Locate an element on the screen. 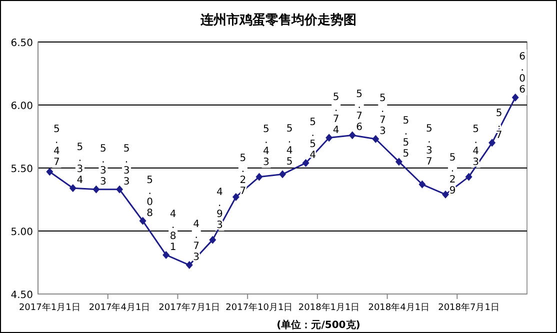 The width and height of the screenshot is (557, 333). text: (单位：元/500克) is located at coordinates (318, 325).